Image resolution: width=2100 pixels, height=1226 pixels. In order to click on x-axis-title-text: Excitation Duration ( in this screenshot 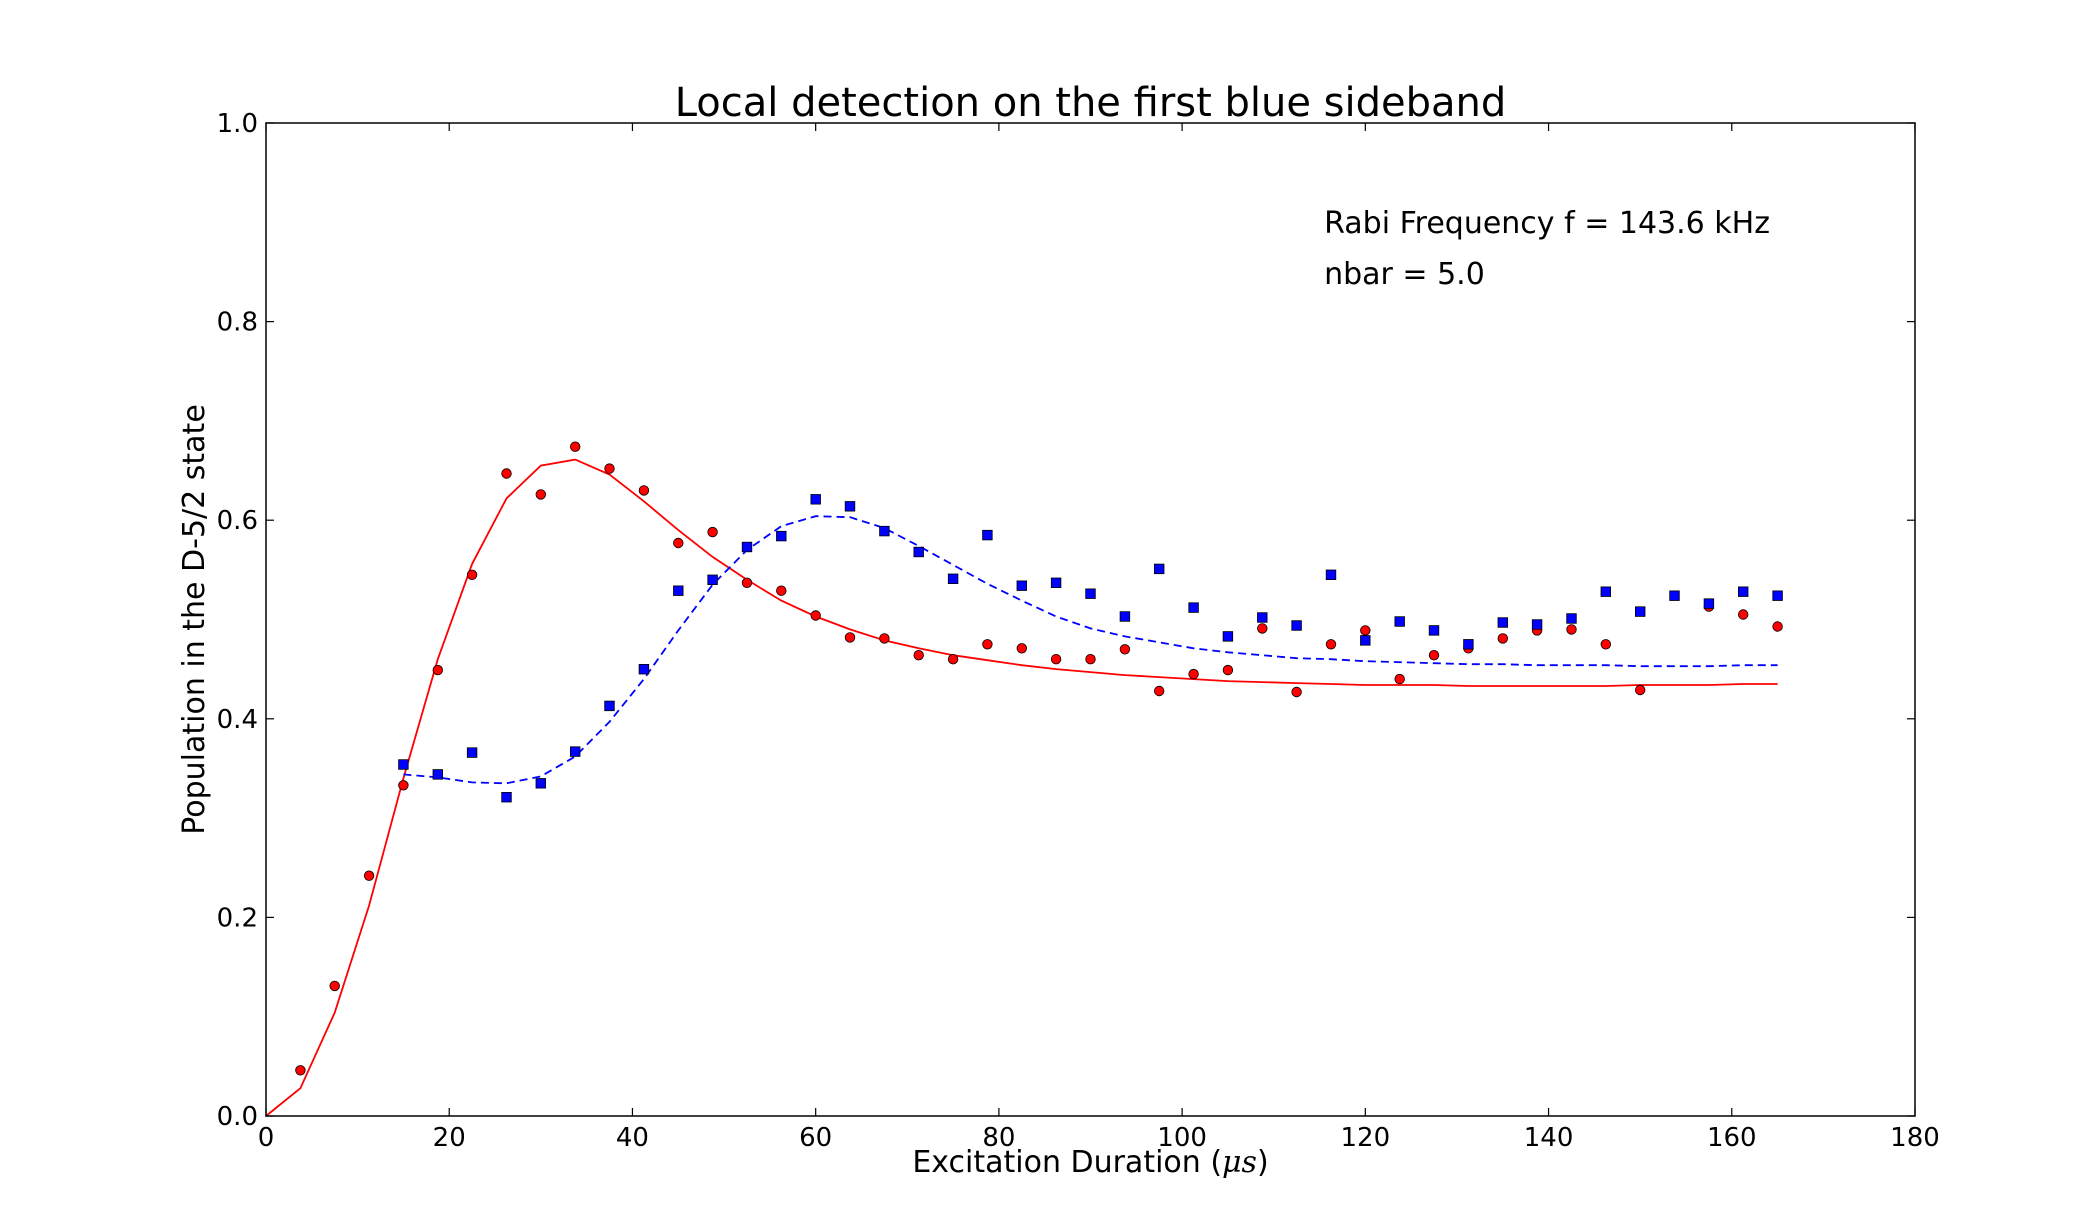, I will do `click(1067, 1162)`.